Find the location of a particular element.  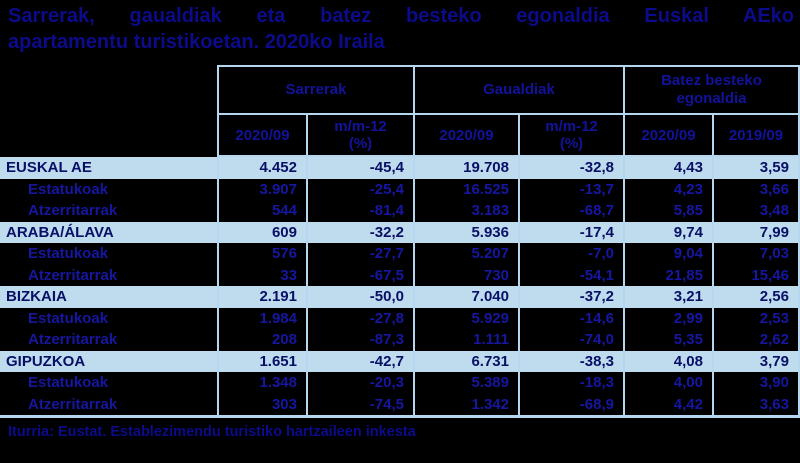

value-cell: 3,66 is located at coordinates (756, 189).